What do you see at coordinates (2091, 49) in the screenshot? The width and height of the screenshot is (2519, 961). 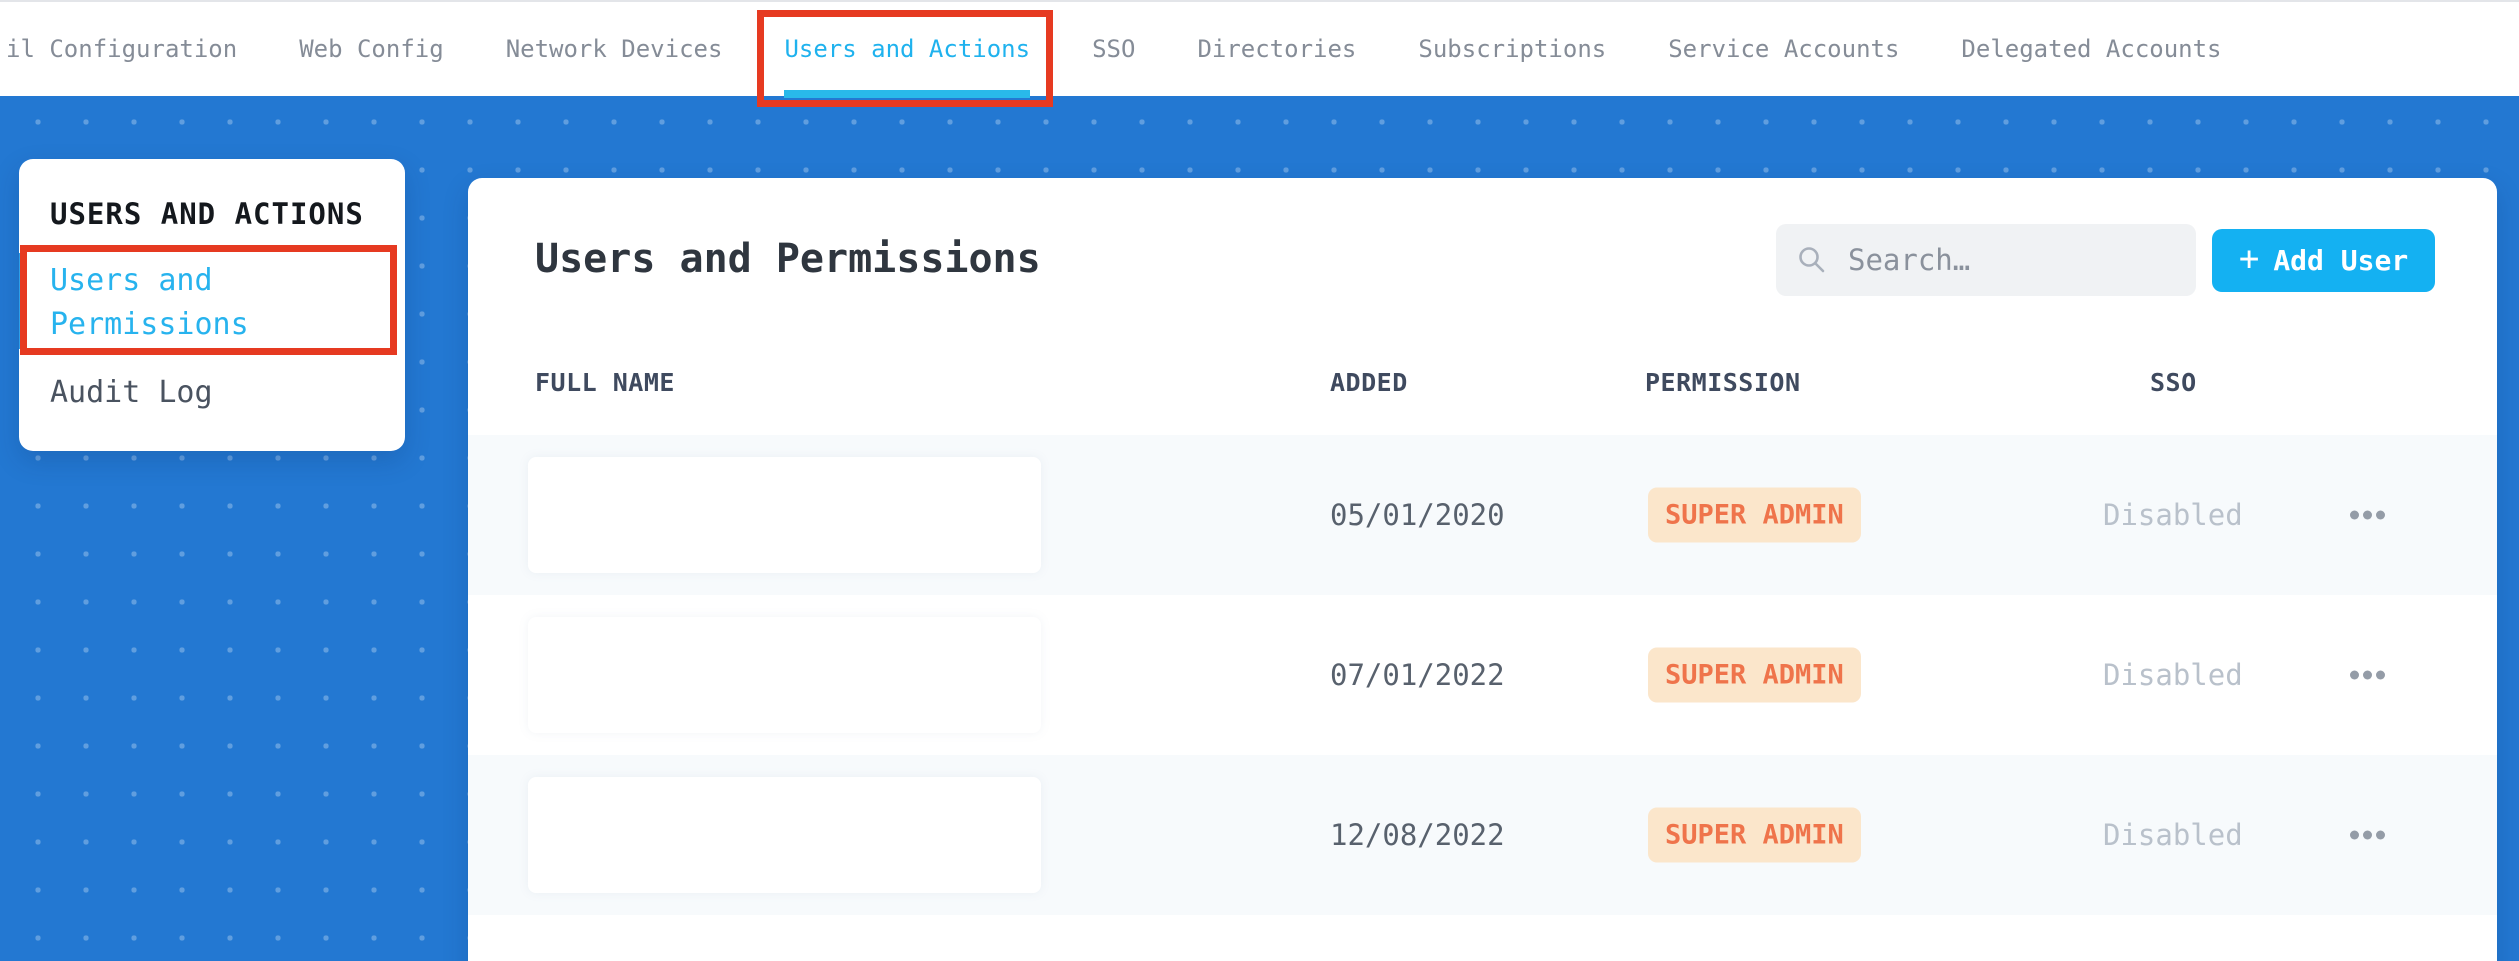 I see `tab-delegated-accounts: Delegated Accounts` at bounding box center [2091, 49].